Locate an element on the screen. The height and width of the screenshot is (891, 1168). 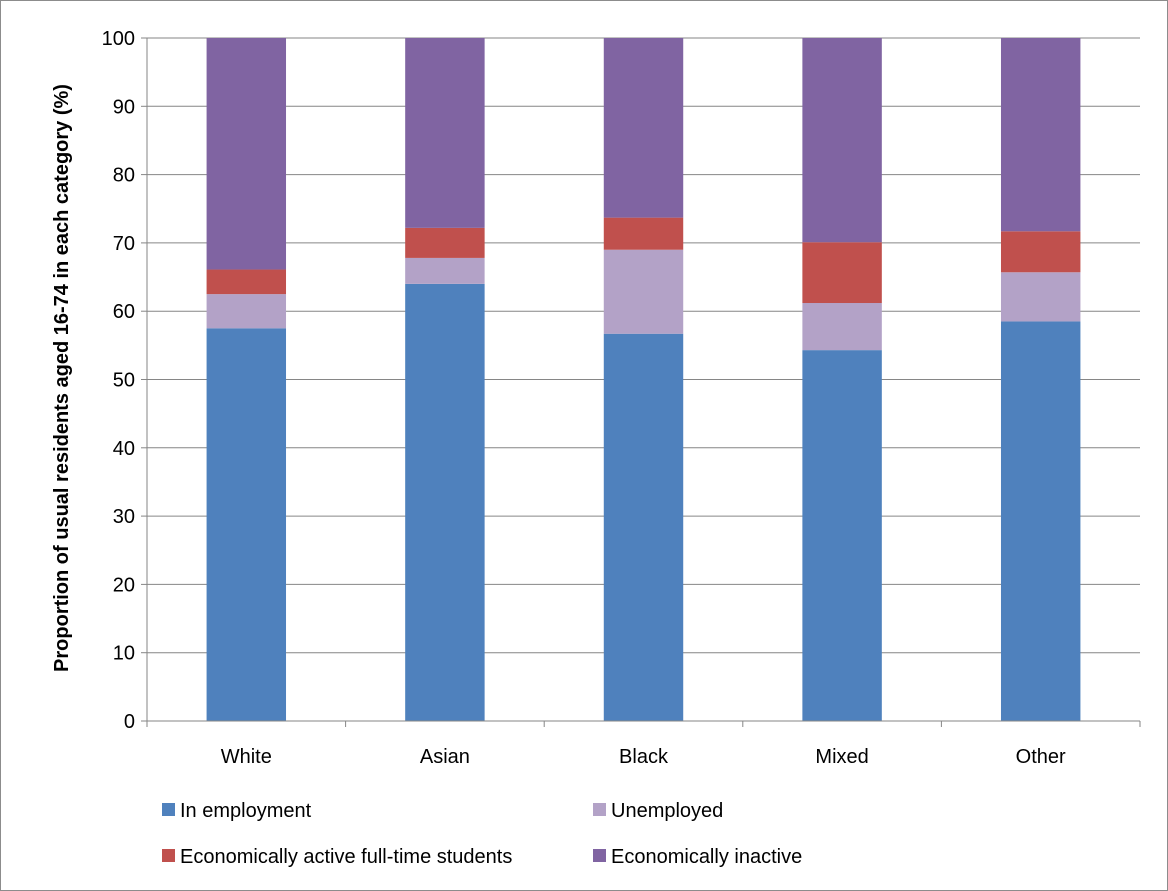
x-category-label: Asian is located at coordinates (445, 757).